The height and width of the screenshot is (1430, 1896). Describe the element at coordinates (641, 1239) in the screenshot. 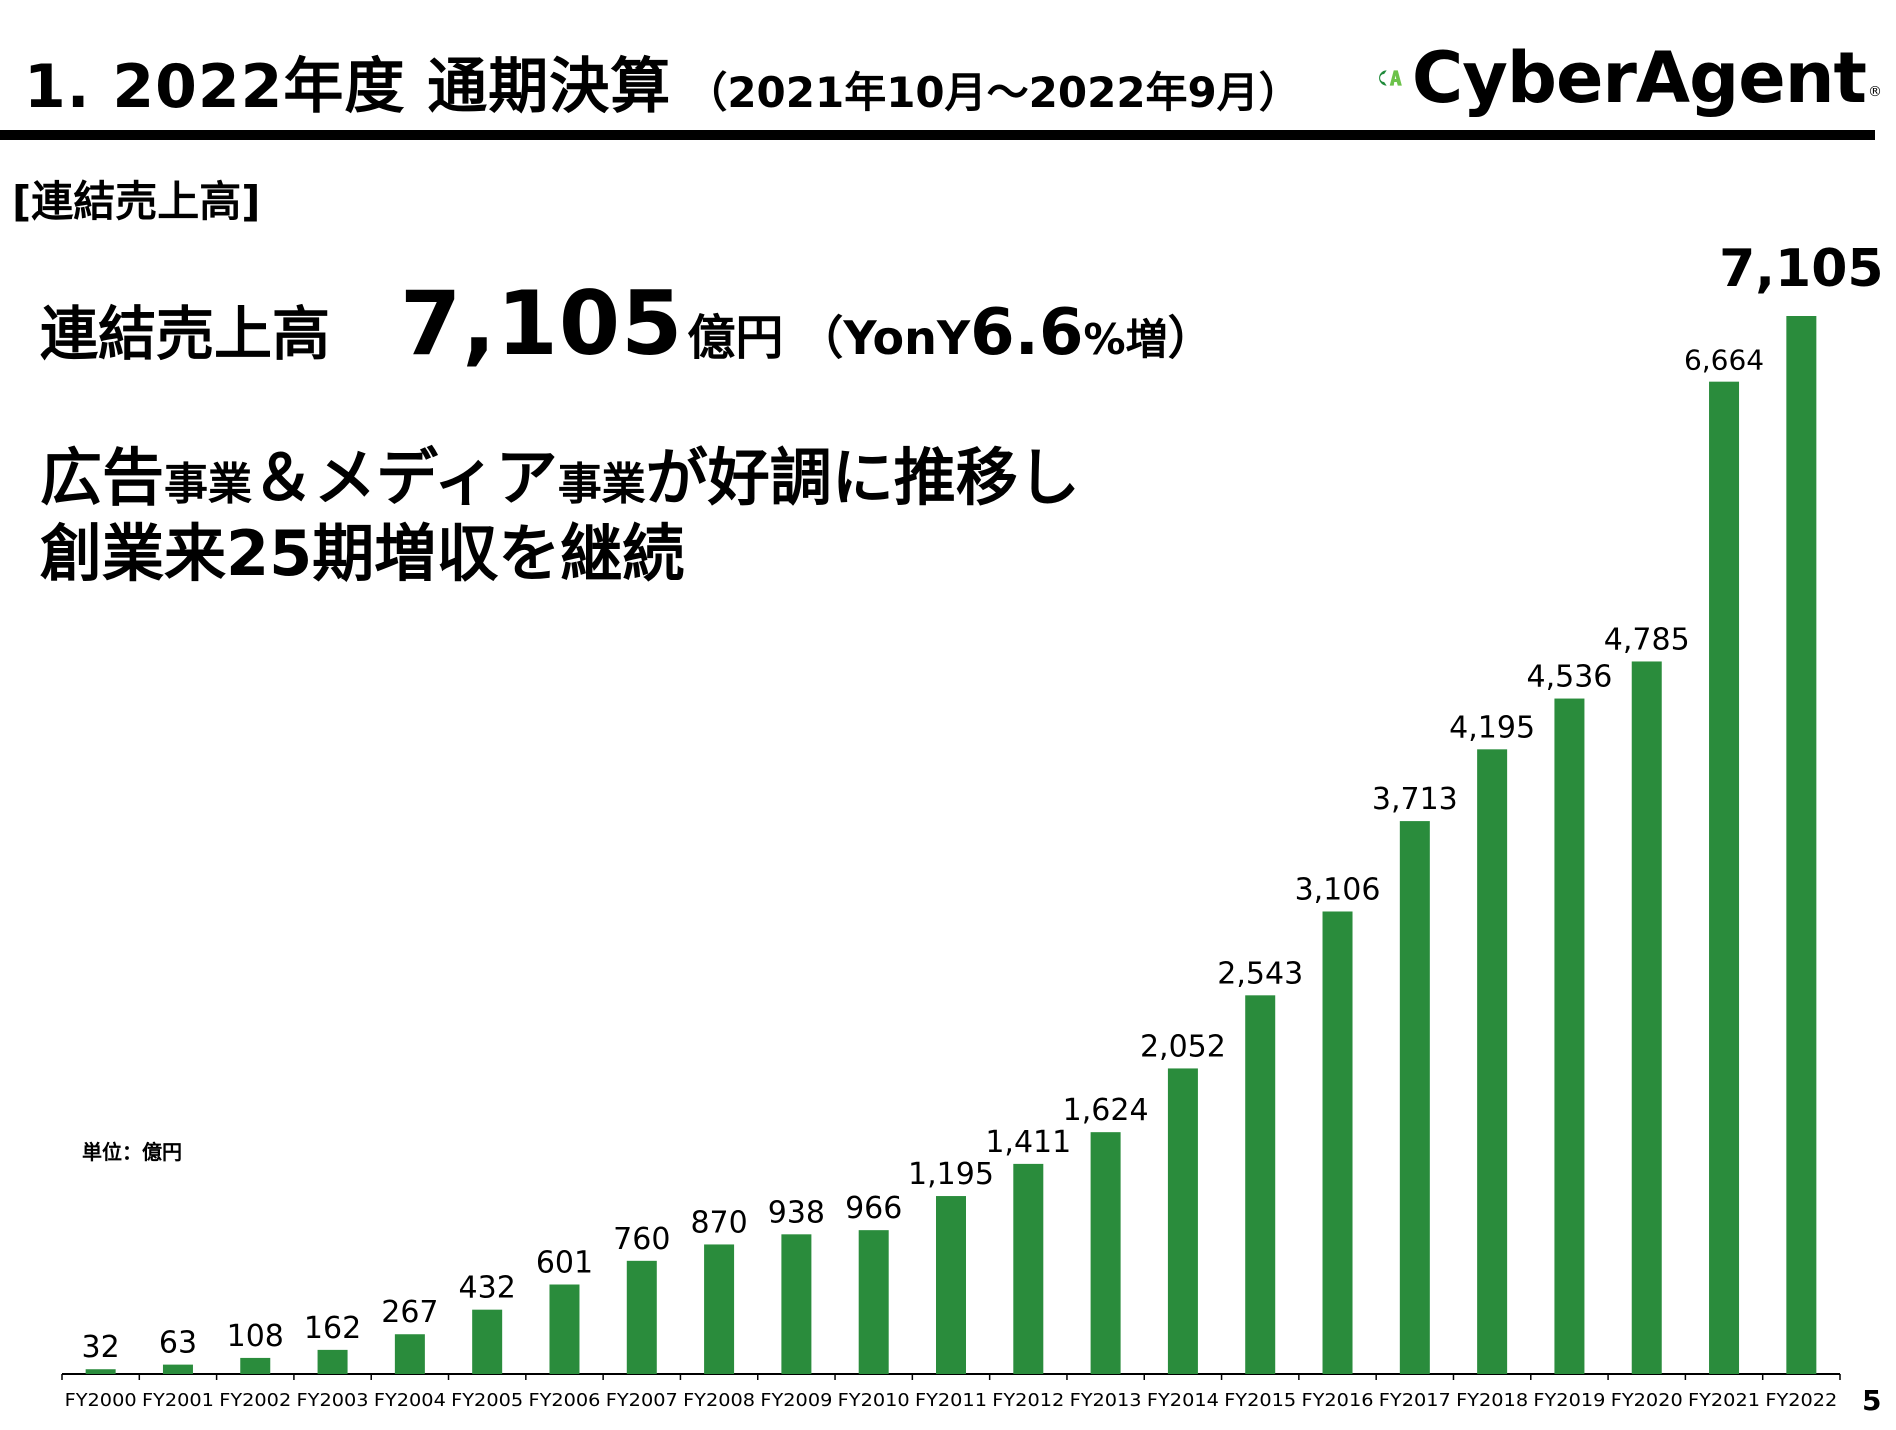

I see `data-label: 760` at that location.